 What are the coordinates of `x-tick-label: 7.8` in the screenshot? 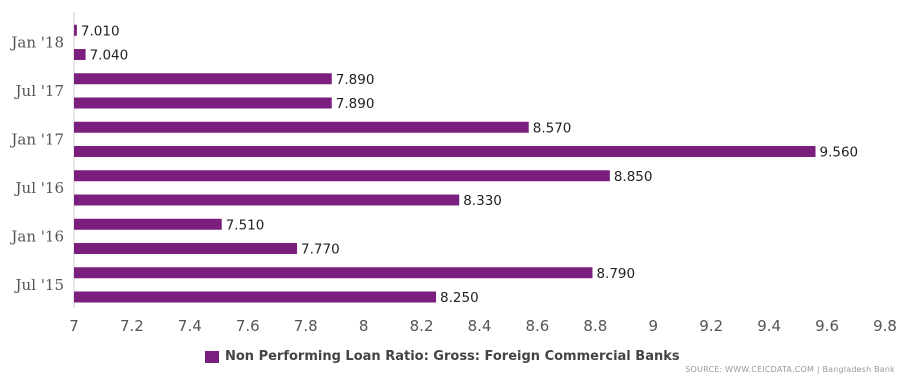 It's located at (306, 326).